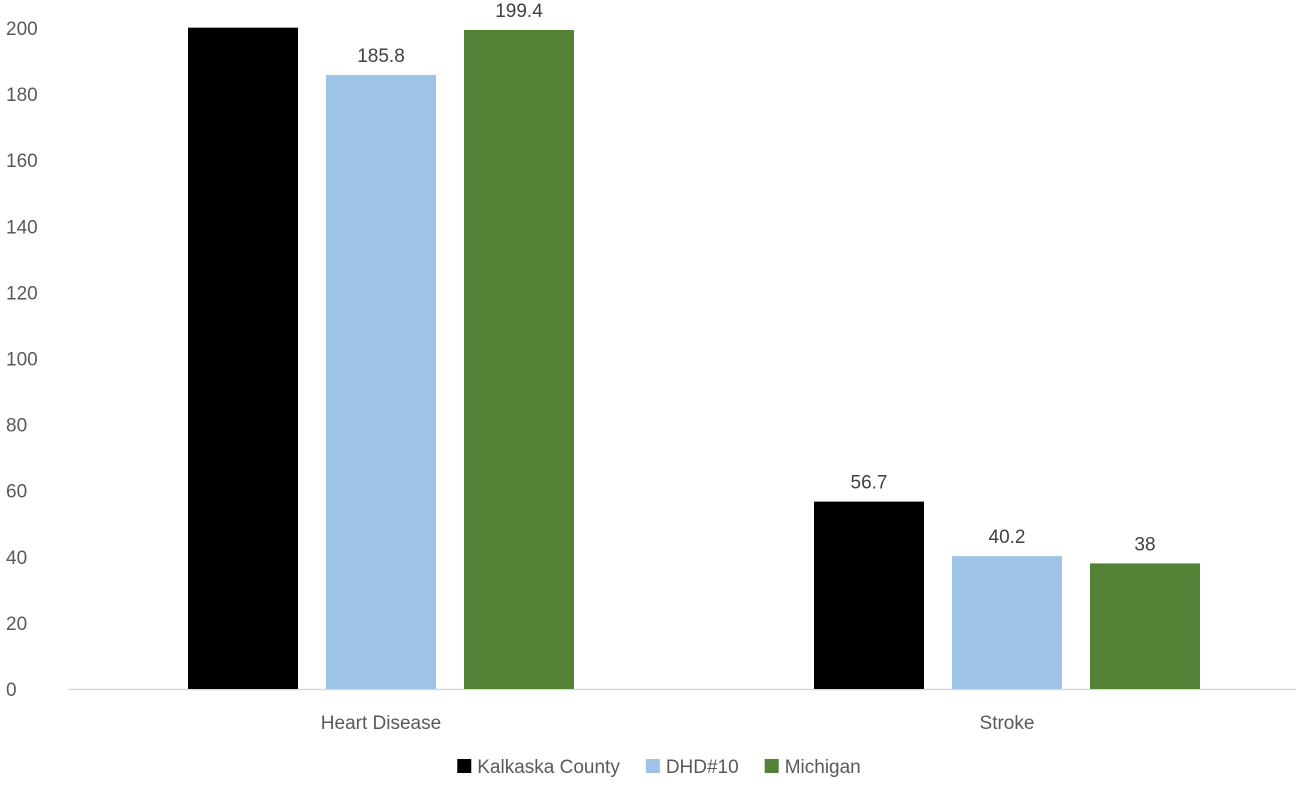  I want to click on data-label: 56.7, so click(869, 483).